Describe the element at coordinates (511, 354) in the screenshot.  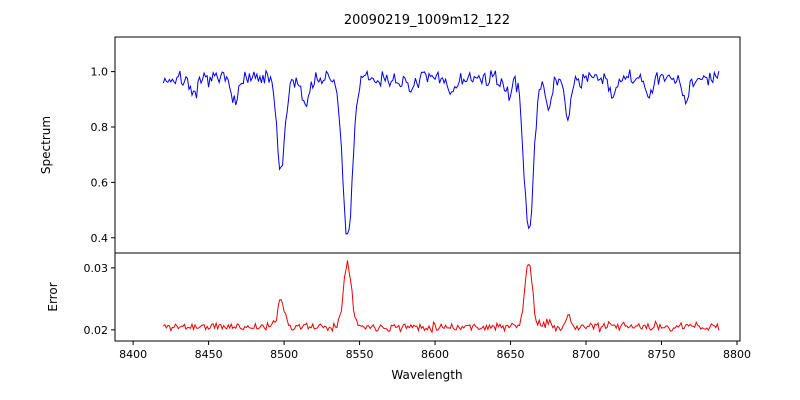
I see `x-tick-label: 8650` at that location.